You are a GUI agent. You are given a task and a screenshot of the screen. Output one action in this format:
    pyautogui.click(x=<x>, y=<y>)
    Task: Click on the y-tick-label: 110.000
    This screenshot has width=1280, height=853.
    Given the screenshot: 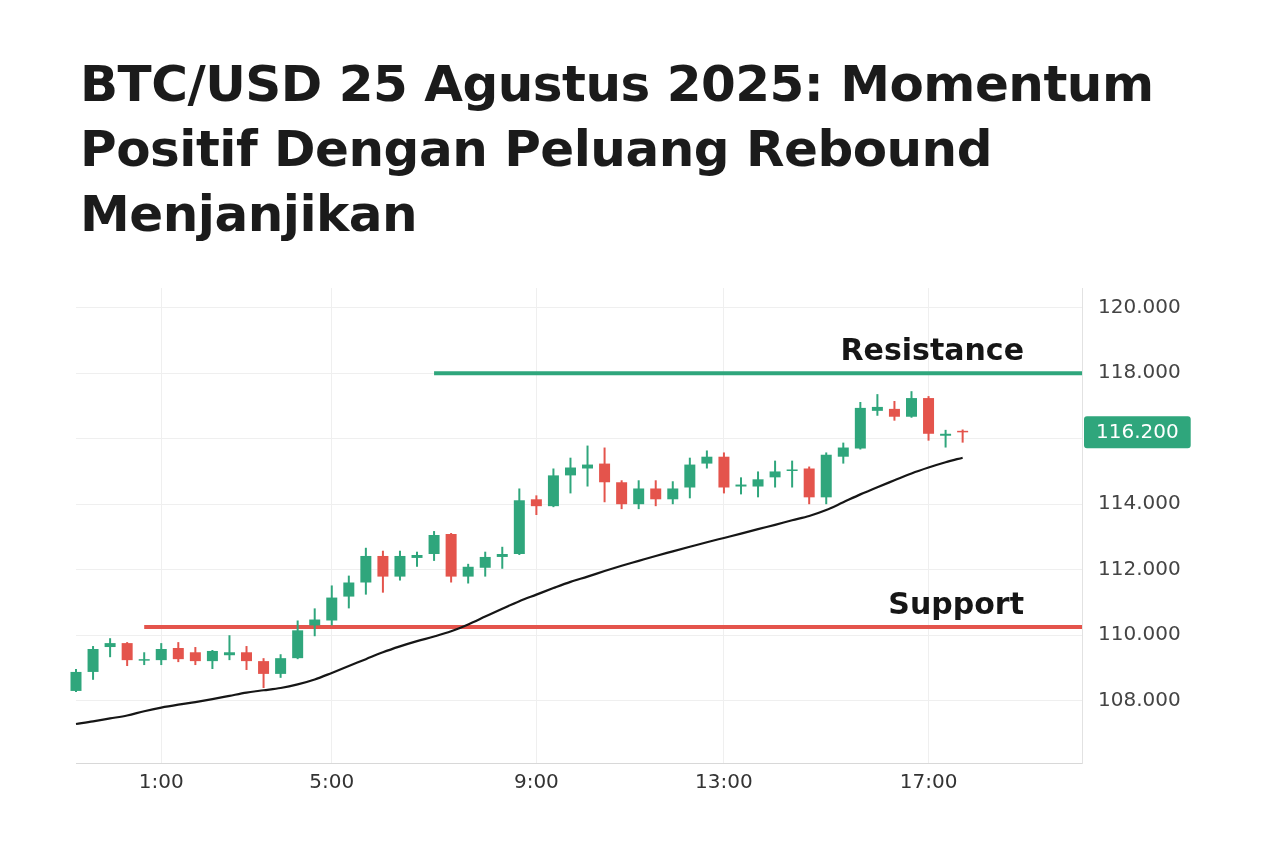 What is the action you would take?
    pyautogui.click(x=1139, y=633)
    